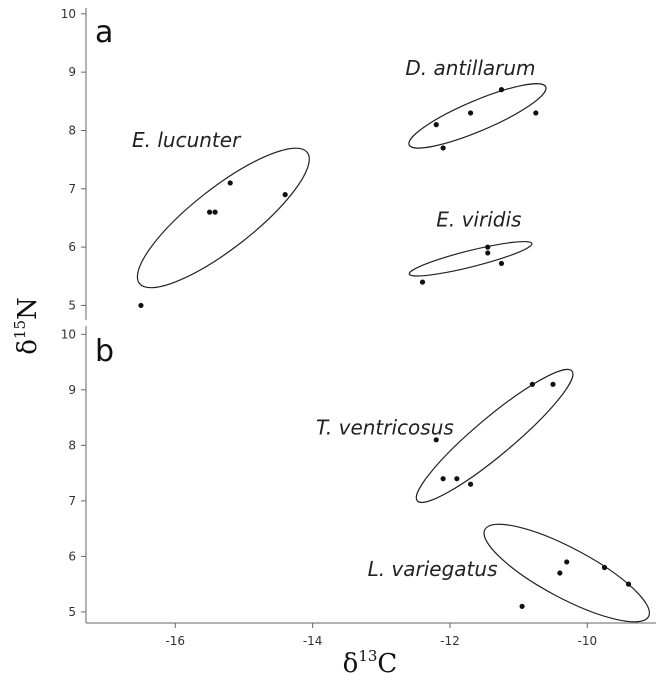 This screenshot has width=656, height=686. Describe the element at coordinates (477, 116) in the screenshot. I see `d-antillarum-ellipse` at that location.